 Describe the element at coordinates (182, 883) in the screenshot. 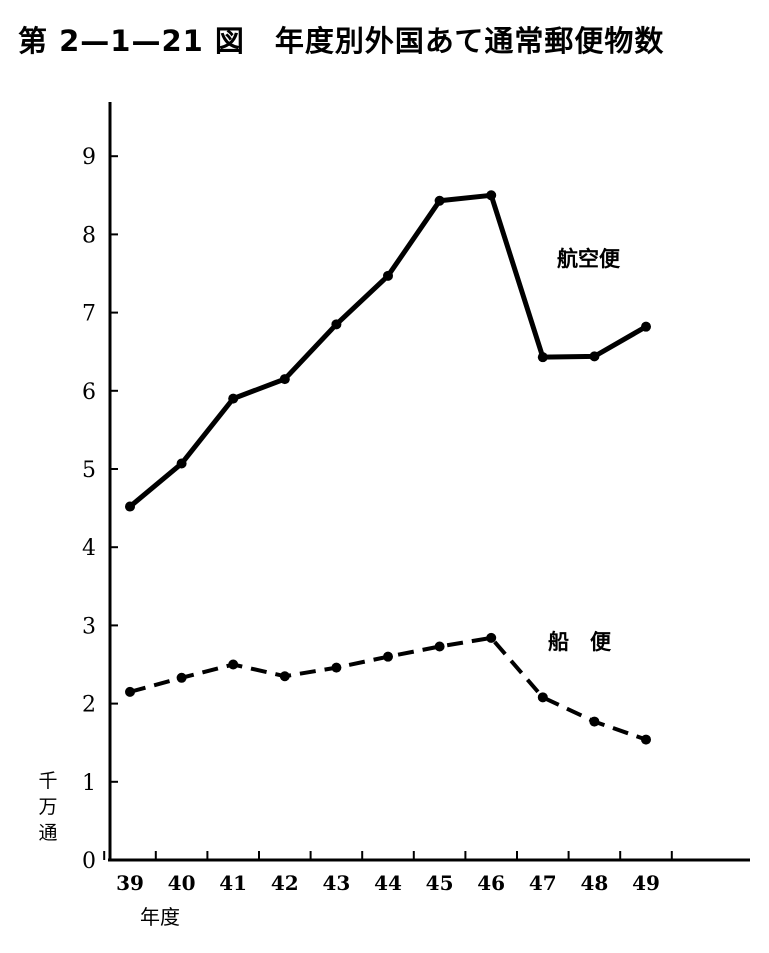

I see `x-tick-label: 40` at that location.